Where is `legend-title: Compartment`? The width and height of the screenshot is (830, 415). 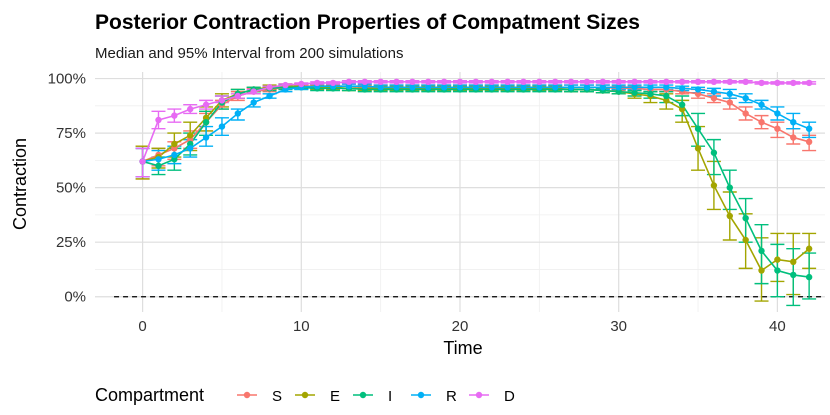
legend-title: Compartment is located at coordinates (149, 395).